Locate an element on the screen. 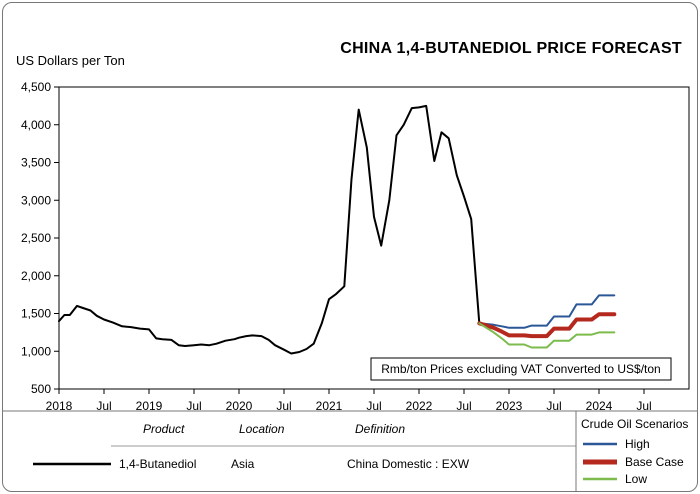 This screenshot has height=494, width=700. y-tick-label: 1,500 is located at coordinates (36, 314).